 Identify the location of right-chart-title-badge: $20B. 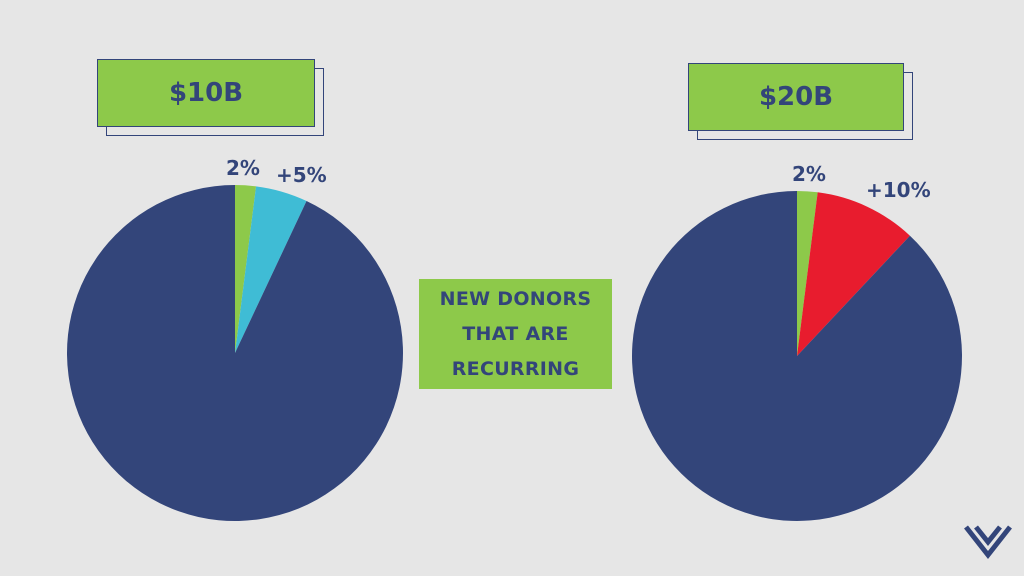
(800, 101).